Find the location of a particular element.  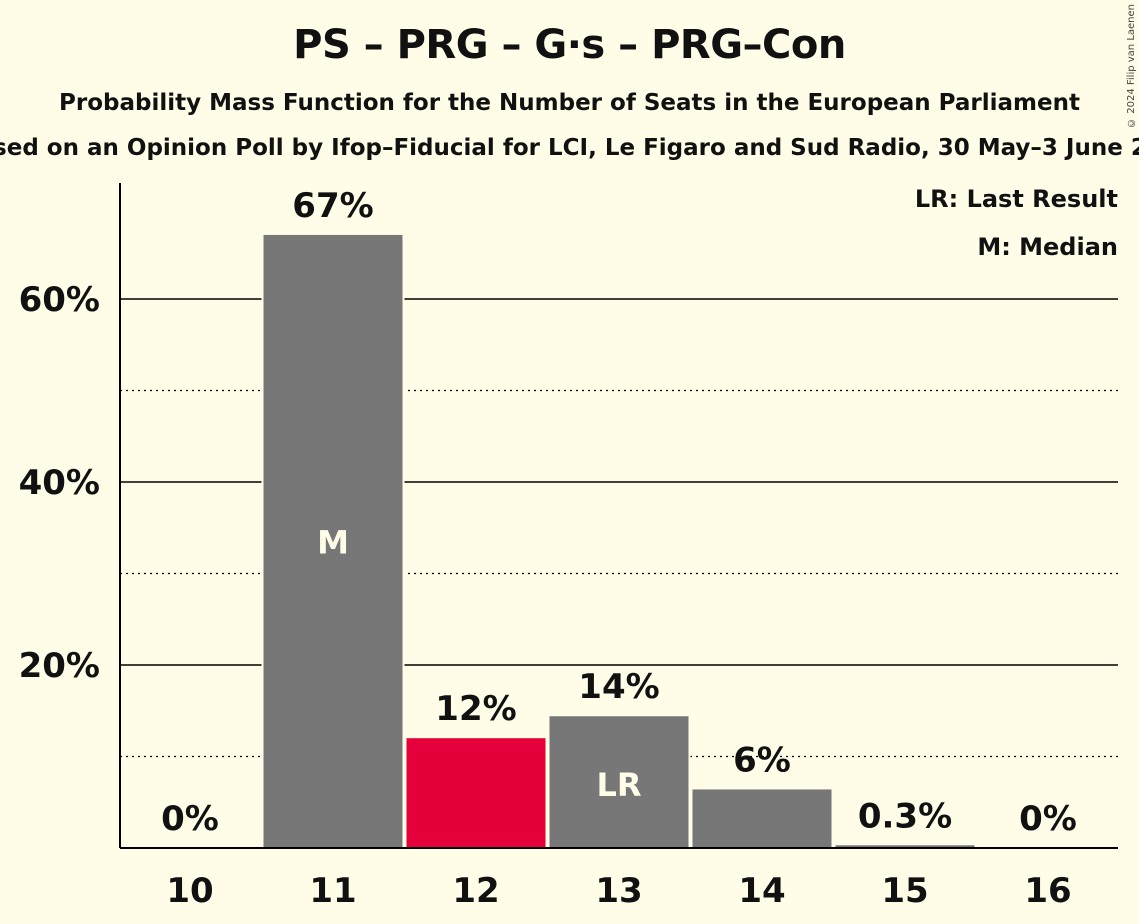

bar-value-label: 67% is located at coordinates (332, 206).